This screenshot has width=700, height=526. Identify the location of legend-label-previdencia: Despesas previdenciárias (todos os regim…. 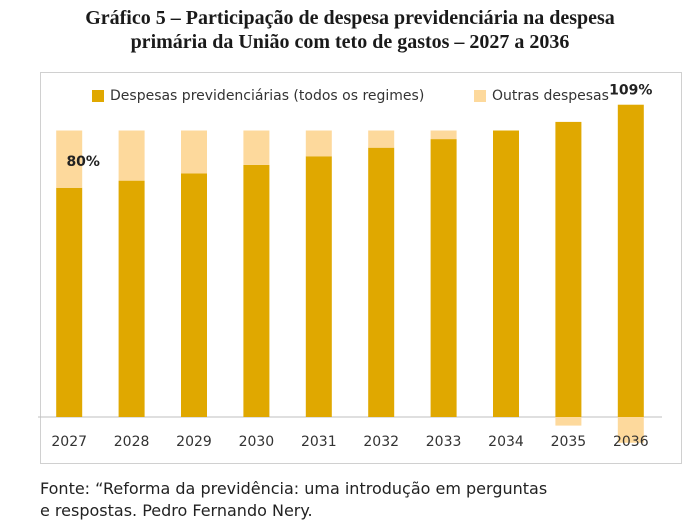
(267, 96).